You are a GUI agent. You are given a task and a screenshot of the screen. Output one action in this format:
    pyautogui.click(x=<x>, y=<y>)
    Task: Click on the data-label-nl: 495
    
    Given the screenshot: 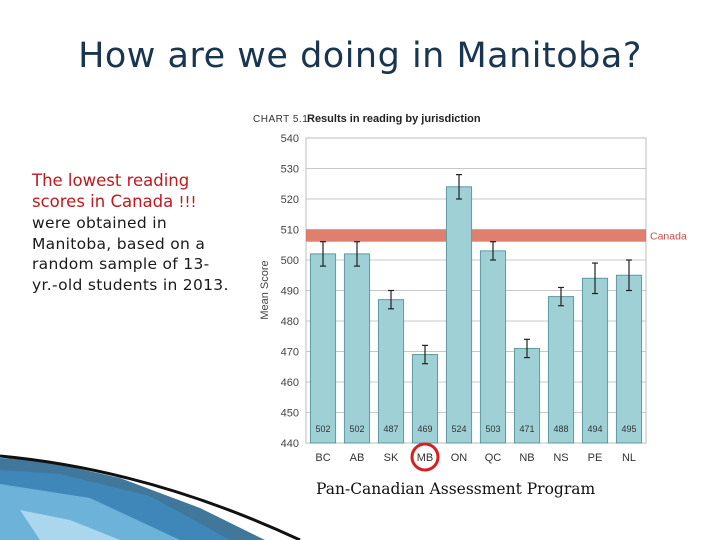 What is the action you would take?
    pyautogui.click(x=628, y=429)
    